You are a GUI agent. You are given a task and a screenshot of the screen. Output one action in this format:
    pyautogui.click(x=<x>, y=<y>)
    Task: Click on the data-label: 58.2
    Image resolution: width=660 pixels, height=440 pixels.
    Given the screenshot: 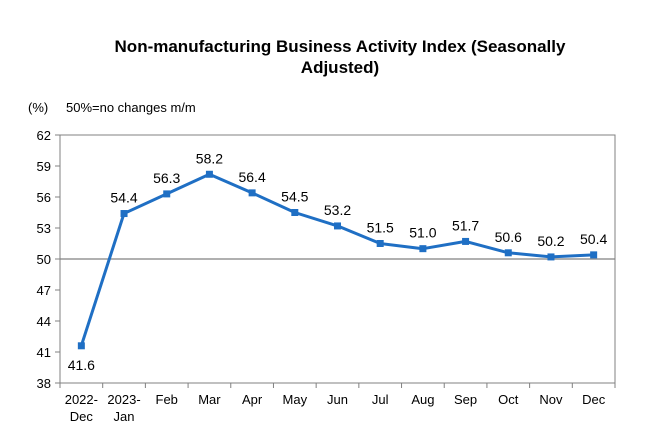 What is the action you would take?
    pyautogui.click(x=209, y=158)
    